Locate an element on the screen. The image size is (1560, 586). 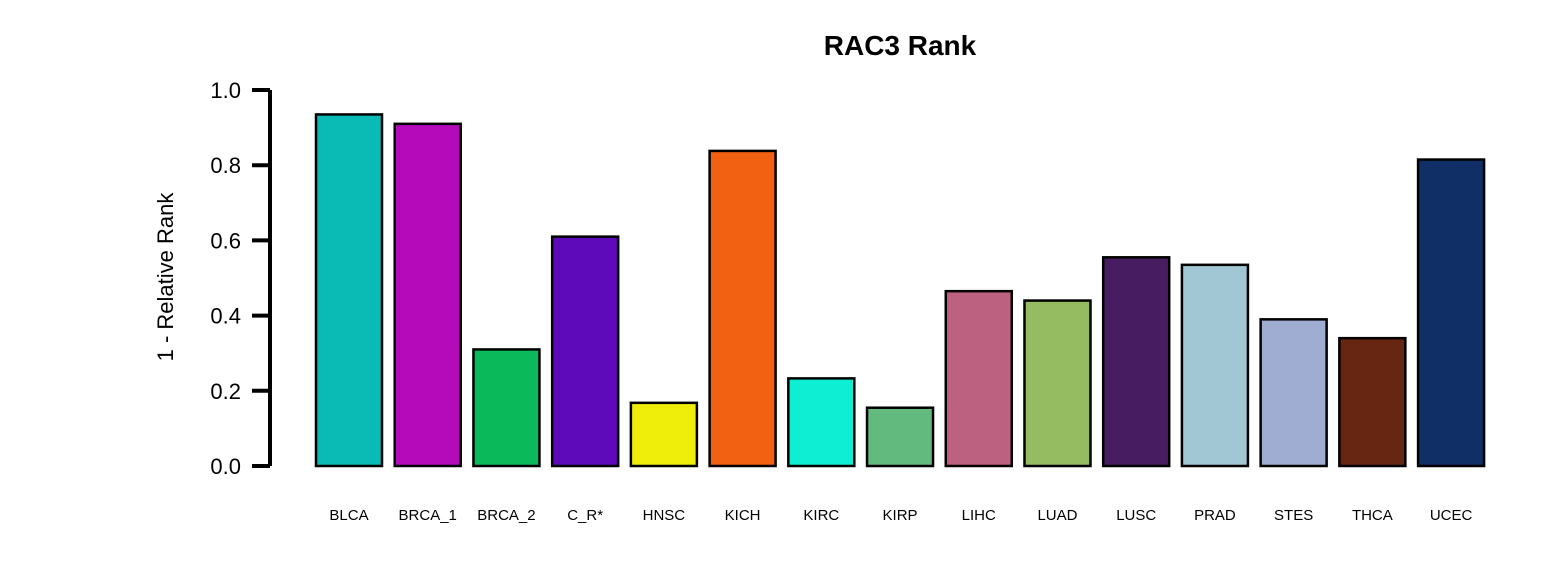
x-tick-label: BLCA is located at coordinates (348, 515).